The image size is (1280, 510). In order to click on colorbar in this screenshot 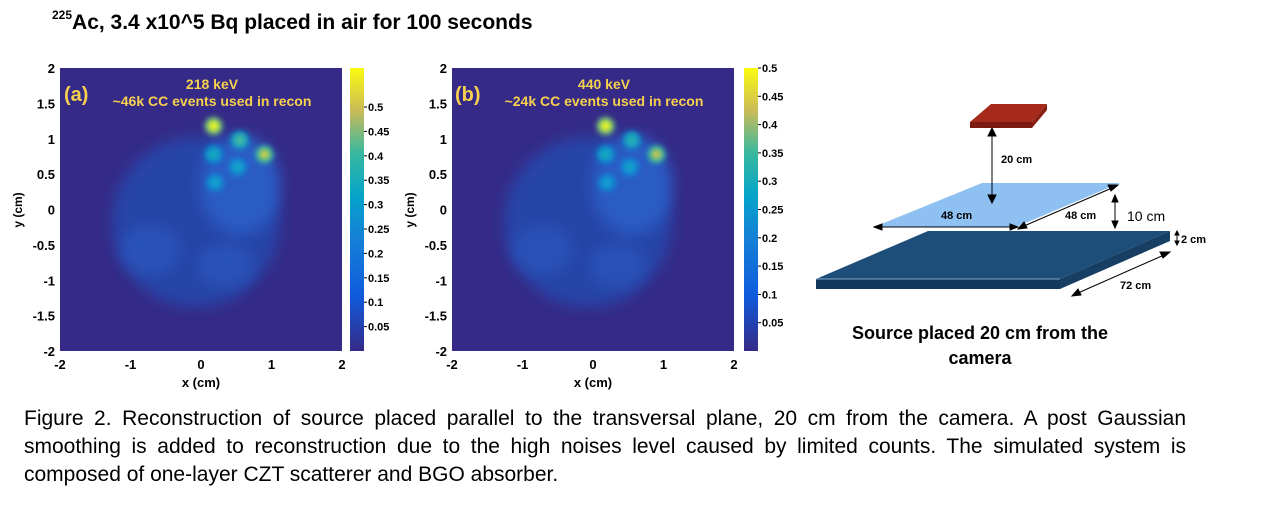, I will do `click(357, 209)`.